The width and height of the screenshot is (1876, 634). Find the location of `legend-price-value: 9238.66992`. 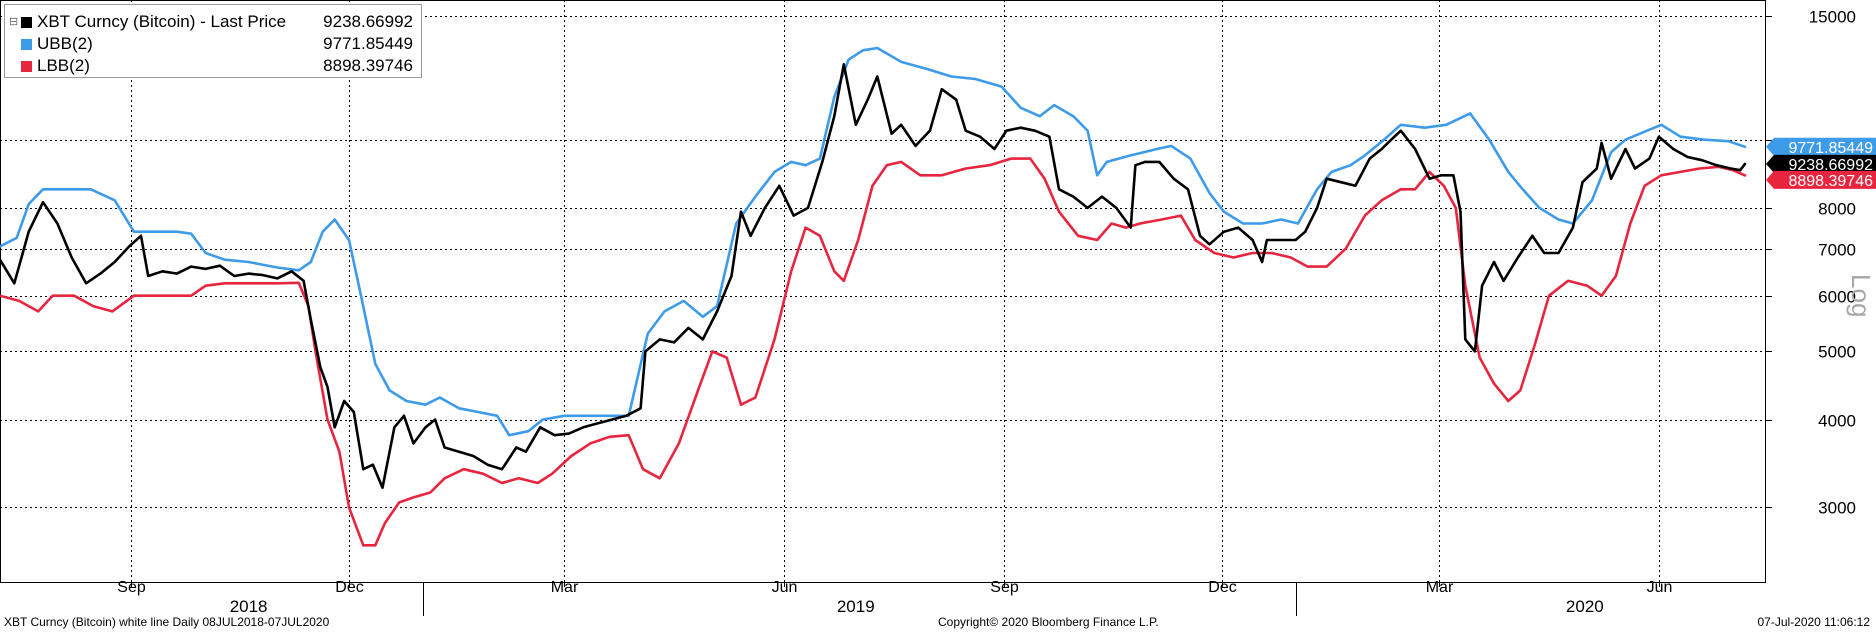

legend-price-value: 9238.66992 is located at coordinates (368, 21).